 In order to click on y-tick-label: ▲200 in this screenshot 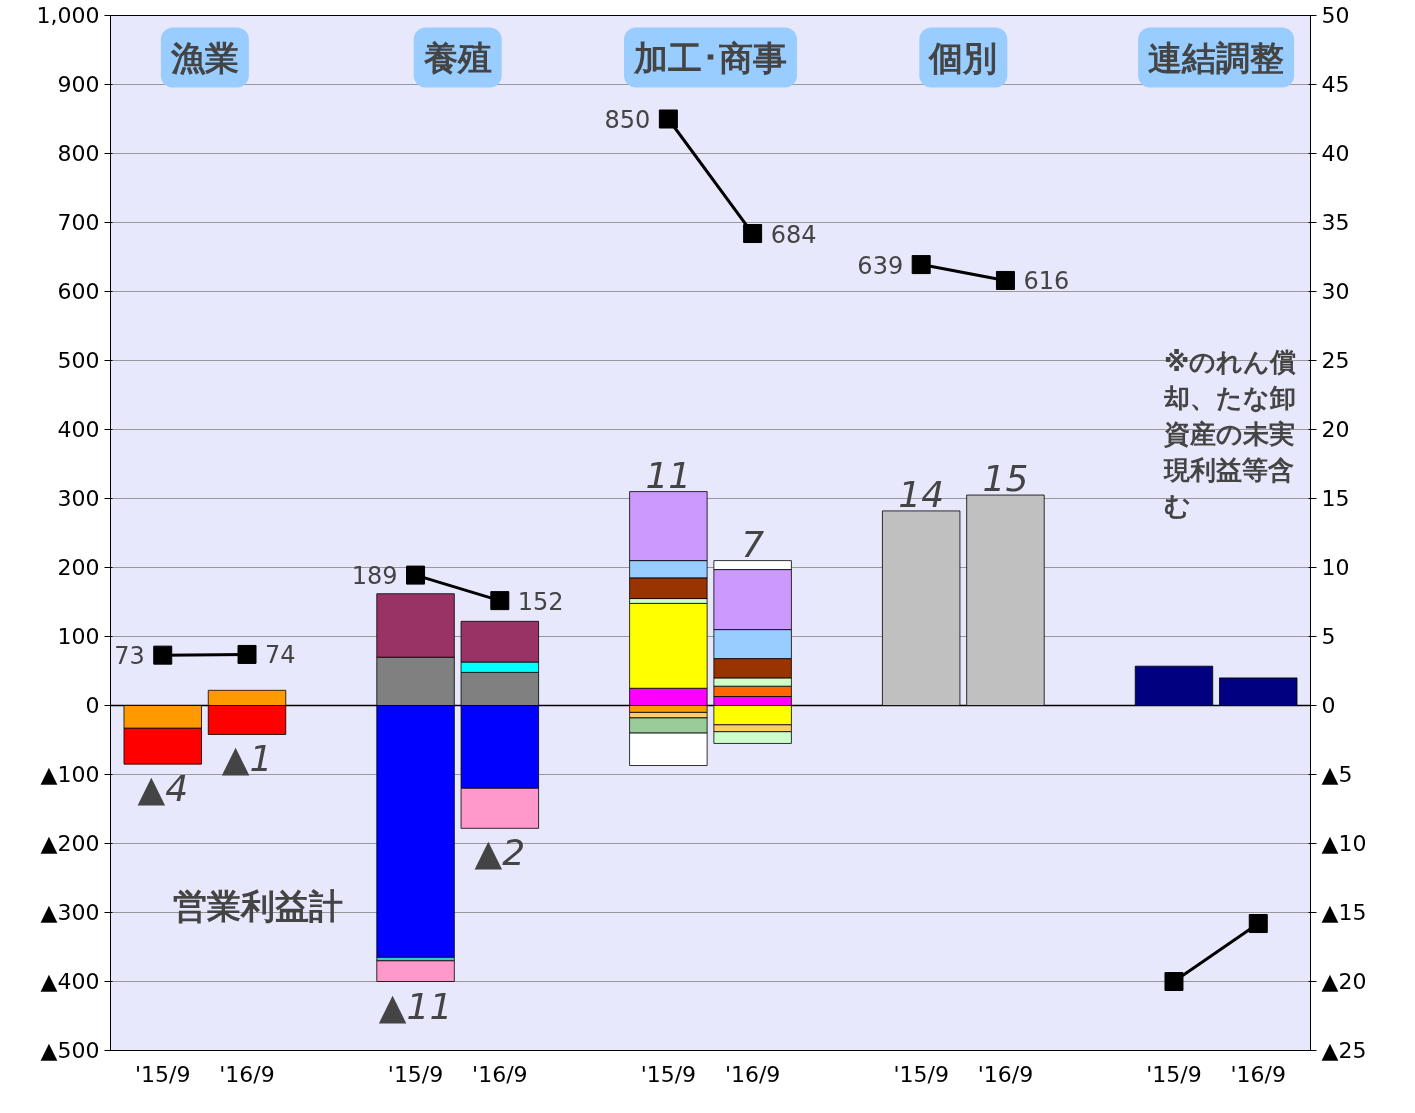, I will do `click(70, 843)`.